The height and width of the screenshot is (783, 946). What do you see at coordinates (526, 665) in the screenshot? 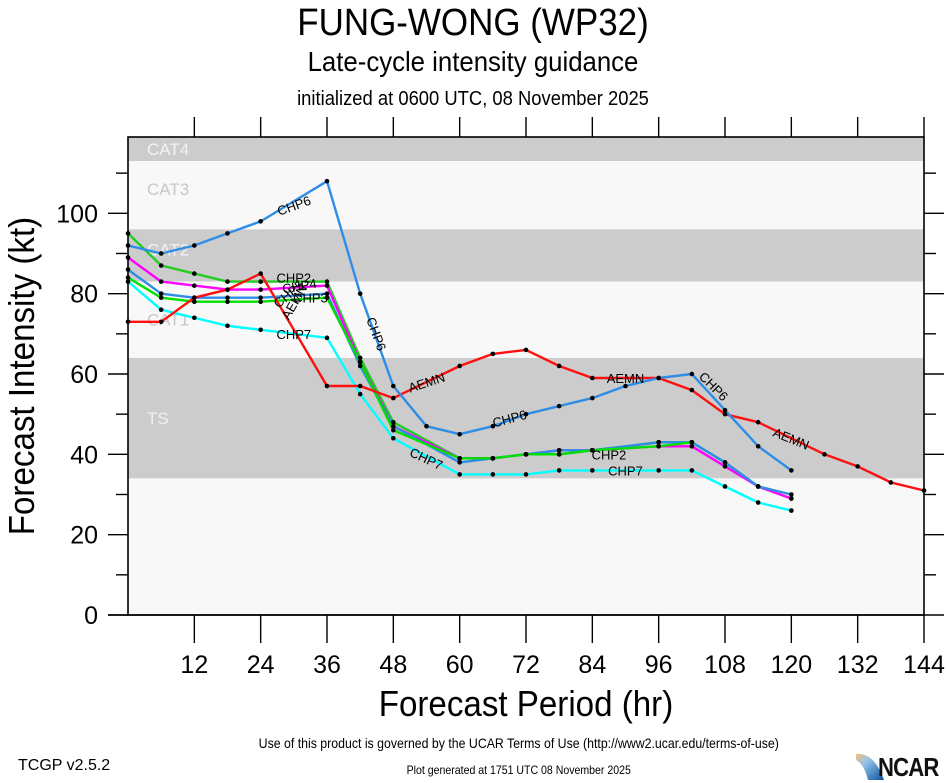
I see `x-tick-label: 72` at bounding box center [526, 665].